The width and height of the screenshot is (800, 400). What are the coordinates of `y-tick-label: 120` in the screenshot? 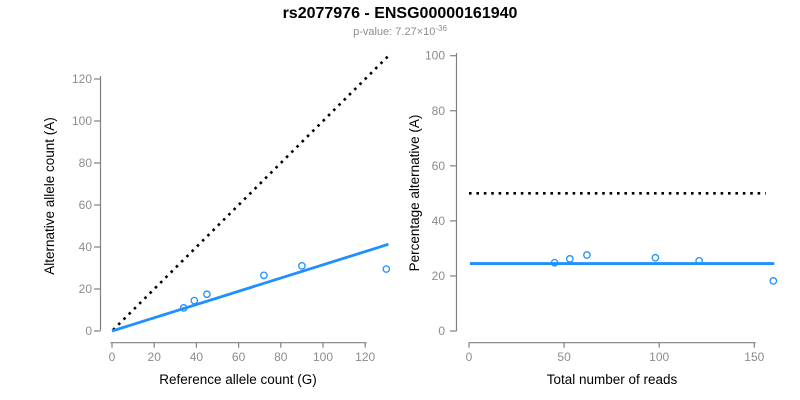 It's located at (82, 79).